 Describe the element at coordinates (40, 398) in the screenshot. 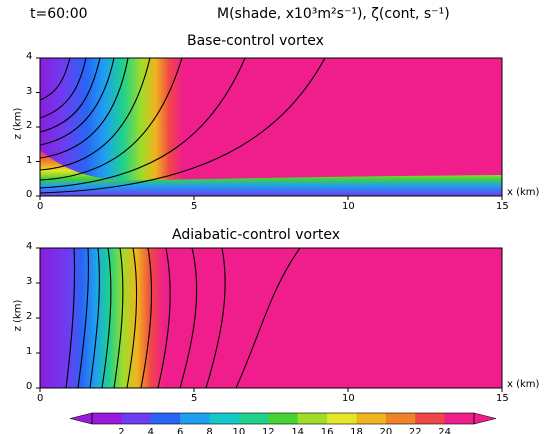

I see `bottom-xtick: 0` at that location.